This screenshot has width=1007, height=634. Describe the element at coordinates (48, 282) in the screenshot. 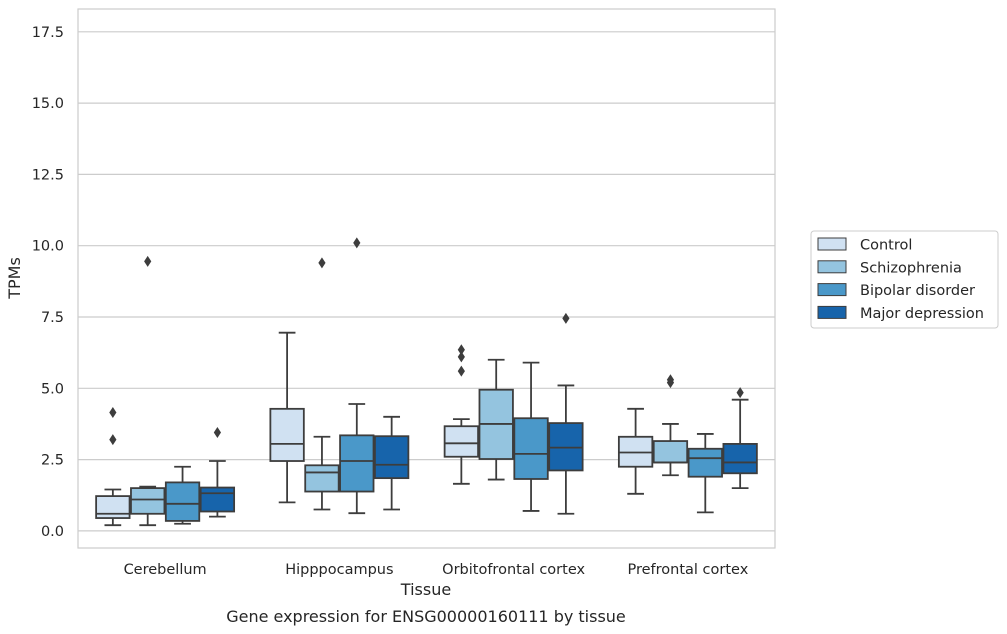

I see `y-axis-ticks: 0.0 2.5 5.0 7.5 10.0 12.5 15.0 17.5` at that location.